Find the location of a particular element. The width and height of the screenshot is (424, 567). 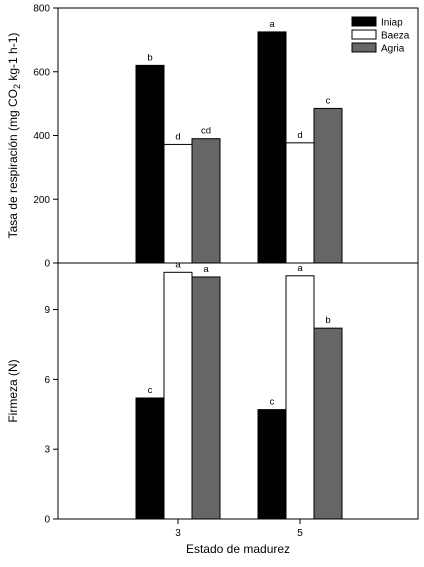

y-tick-label: 600 is located at coordinates (41, 72).